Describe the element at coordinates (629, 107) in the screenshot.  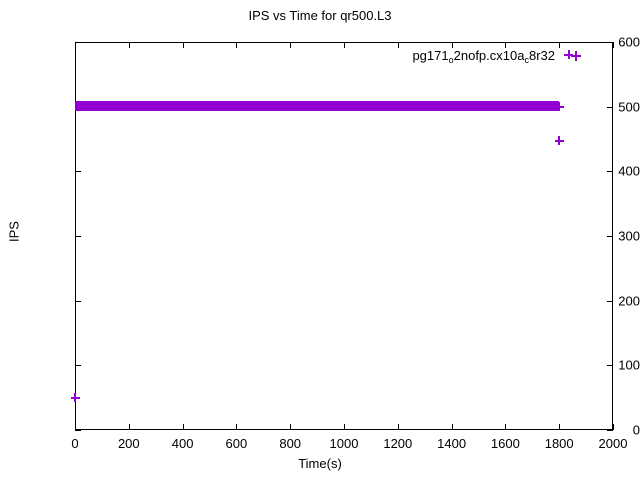
I see `y-axis-tick-label: 500` at that location.